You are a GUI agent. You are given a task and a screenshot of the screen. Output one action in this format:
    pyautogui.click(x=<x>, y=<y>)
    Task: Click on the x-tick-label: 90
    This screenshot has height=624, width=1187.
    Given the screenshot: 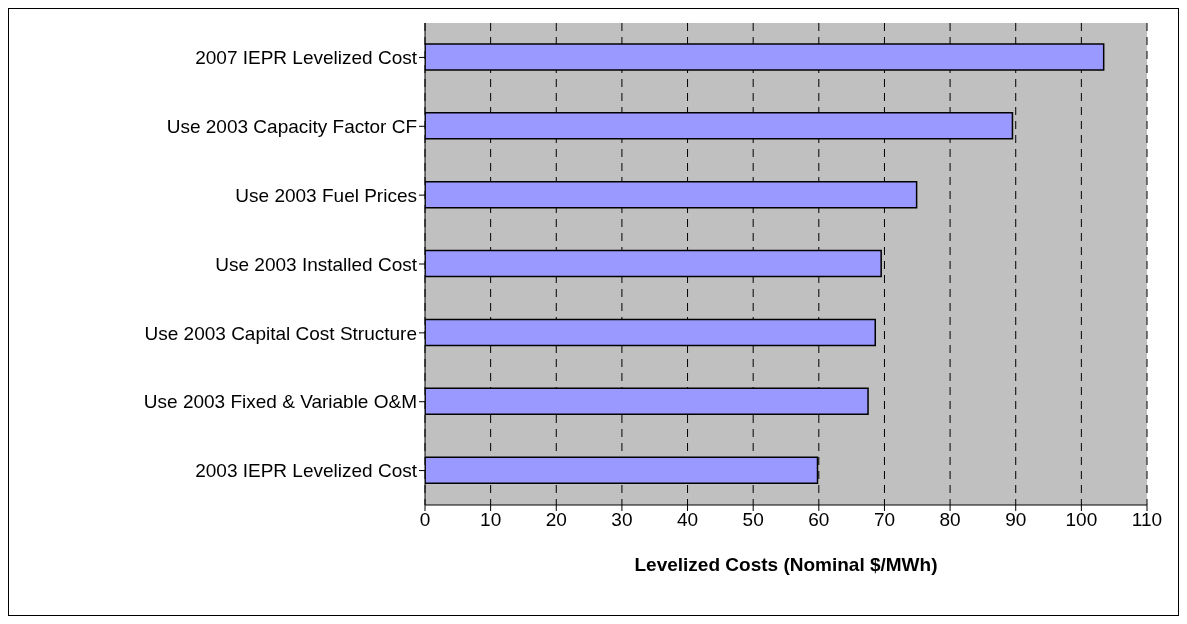 What is the action you would take?
    pyautogui.click(x=1016, y=520)
    